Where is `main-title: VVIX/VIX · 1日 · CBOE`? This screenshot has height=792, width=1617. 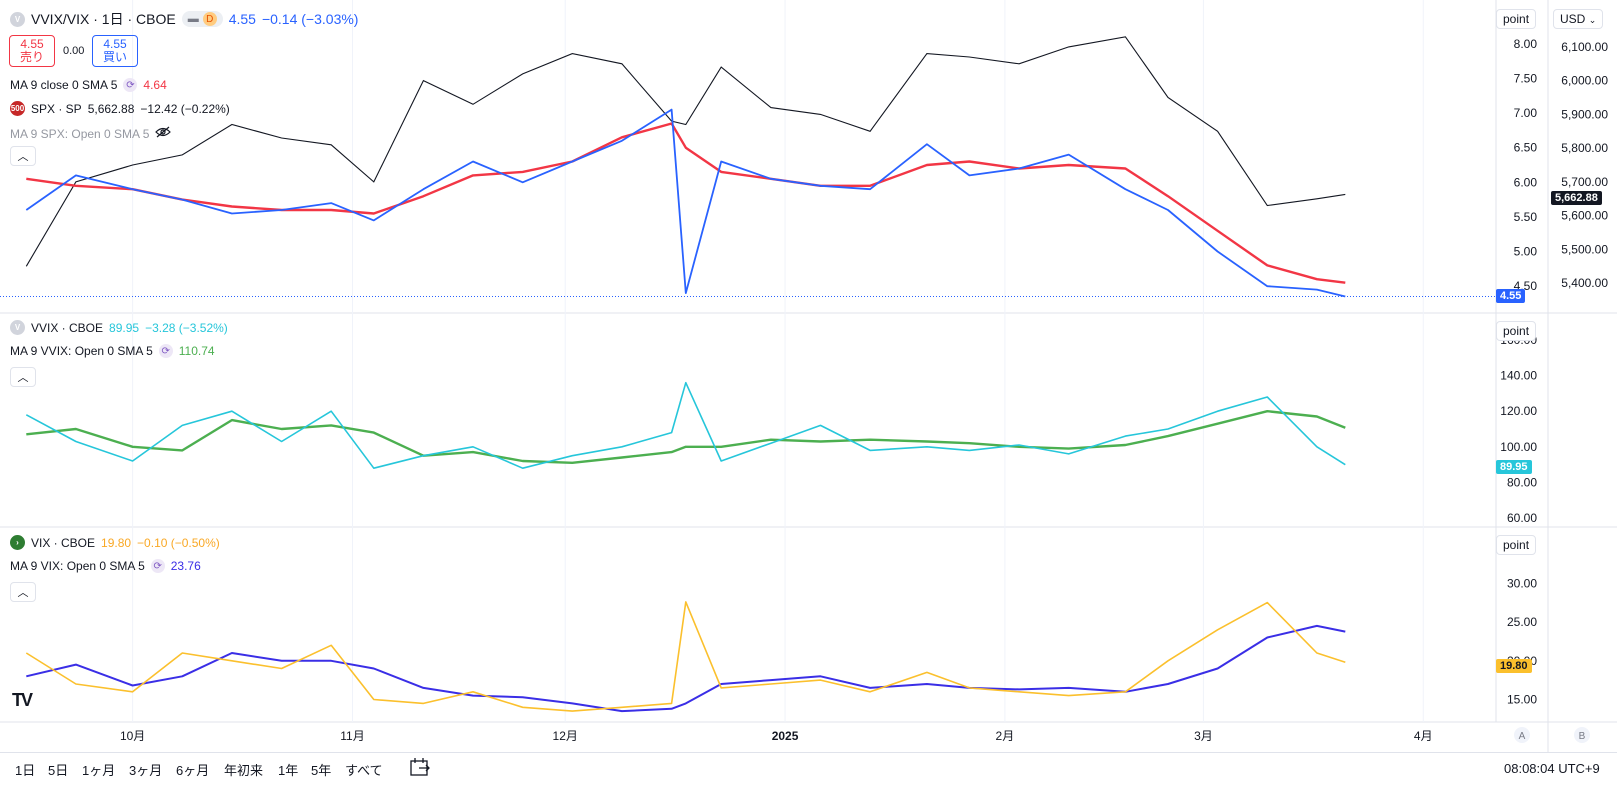 main-title: VVIX/VIX · 1日 · CBOE is located at coordinates (103, 19).